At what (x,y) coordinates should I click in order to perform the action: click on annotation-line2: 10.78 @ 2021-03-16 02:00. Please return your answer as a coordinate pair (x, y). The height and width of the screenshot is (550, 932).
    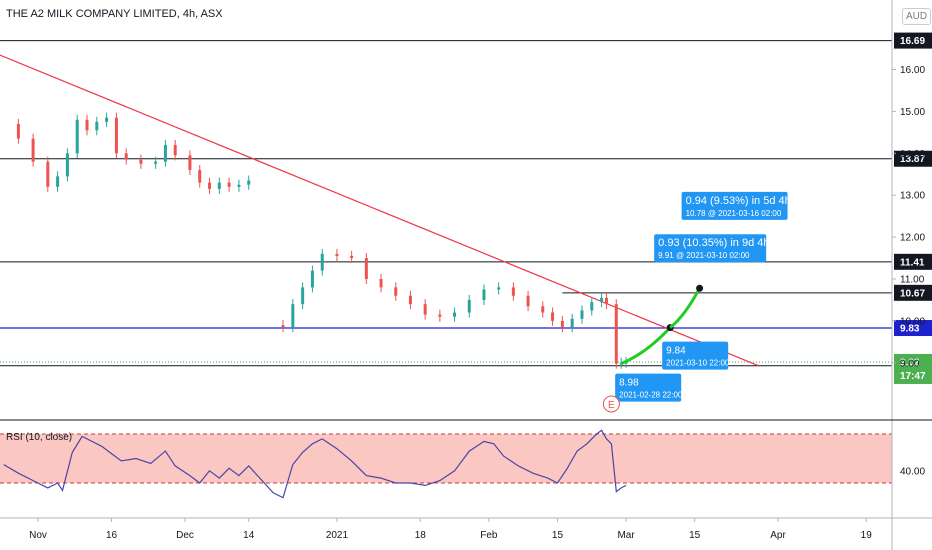
    Looking at the image, I should click on (734, 213).